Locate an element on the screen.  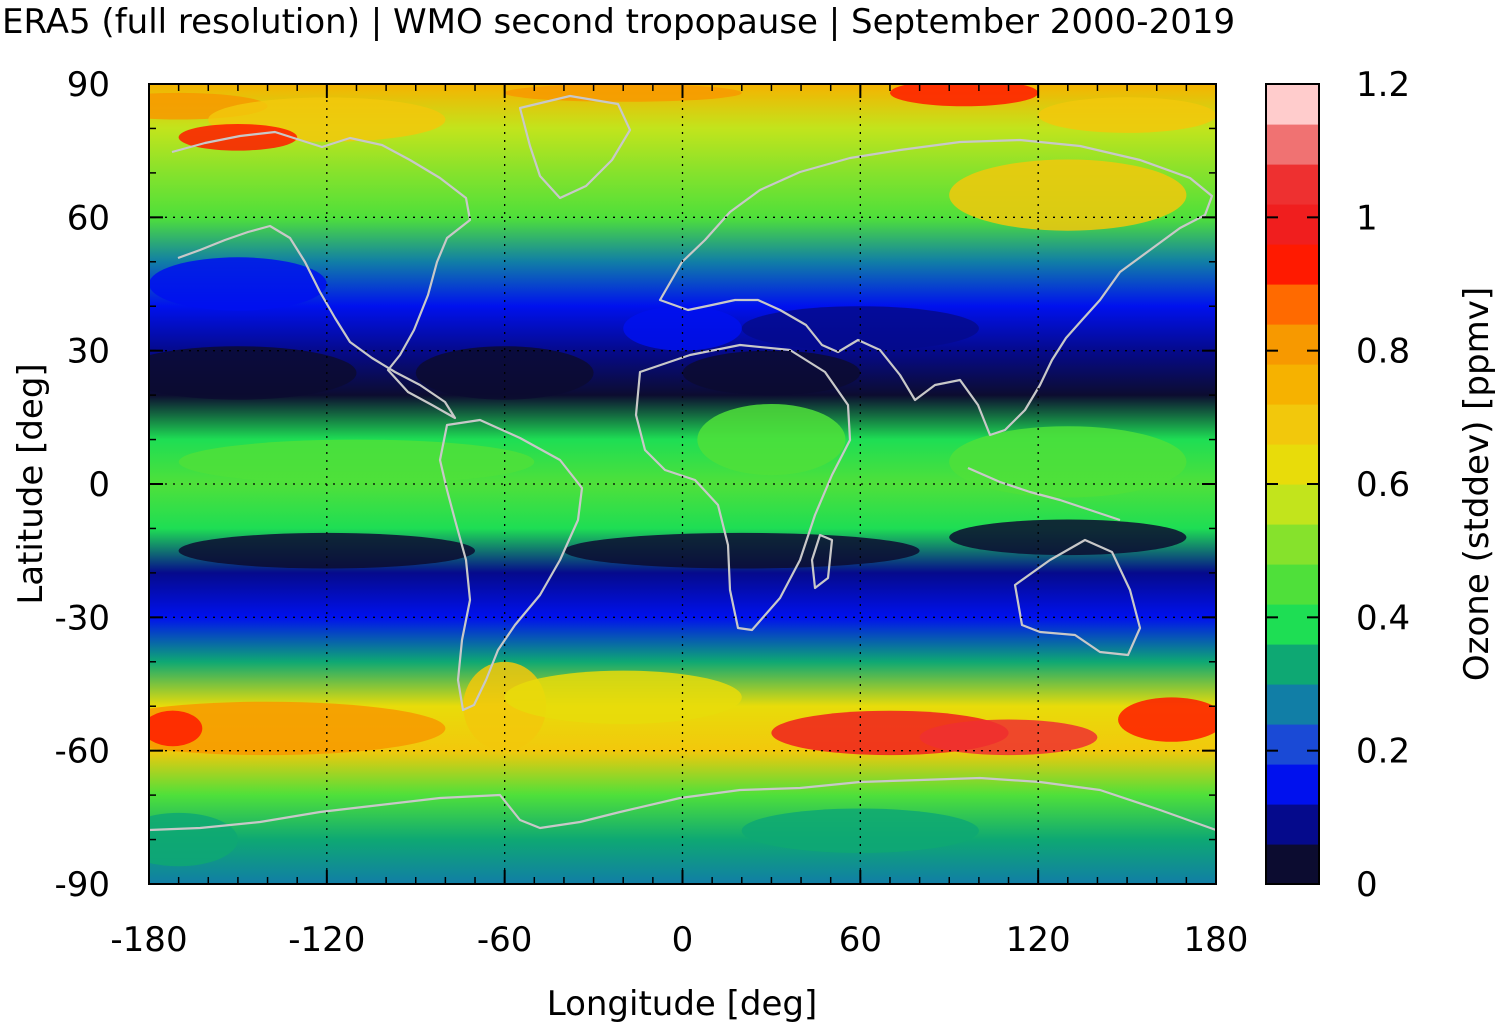
coastline-indonesia is located at coordinates (1044, 494).